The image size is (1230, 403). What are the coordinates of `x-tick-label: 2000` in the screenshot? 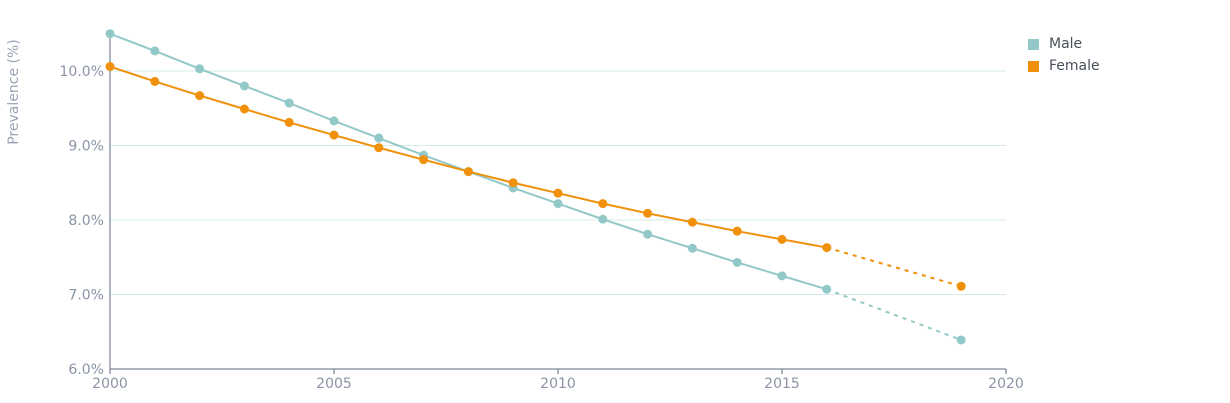 It's located at (110, 384).